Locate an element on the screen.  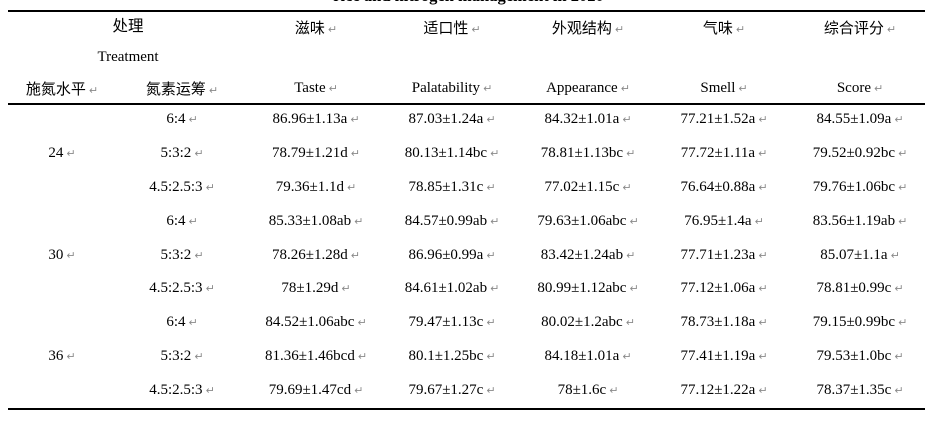
cell-smell: 77.72±1.11a ↵ is located at coordinates (724, 154).